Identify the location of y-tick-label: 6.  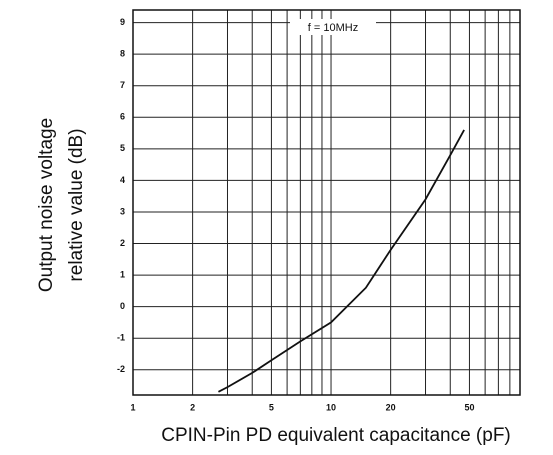
(122, 117).